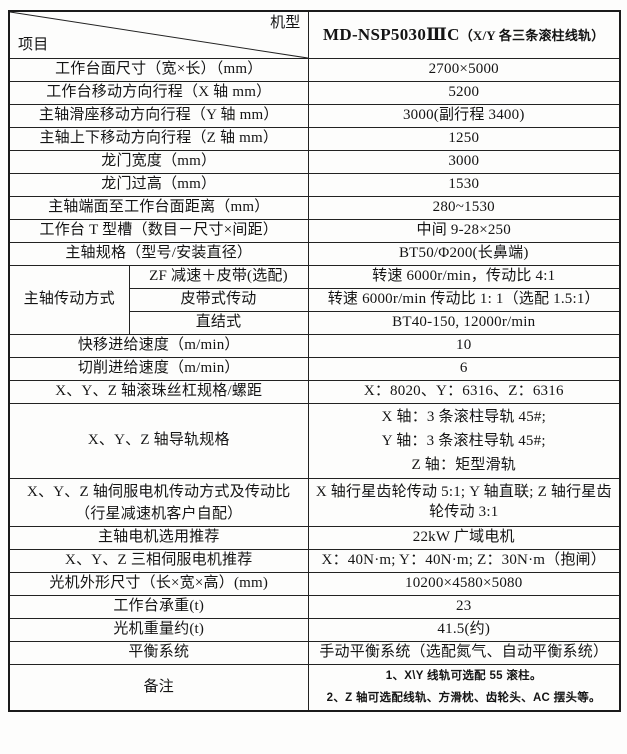 Image resolution: width=627 pixels, height=754 pixels. I want to click on spec-label-cell: 工作台移动方向行程（X 轴 mm）, so click(158, 93).